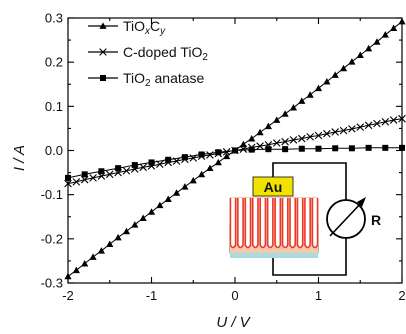 Image resolution: width=406 pixels, height=334 pixels. What do you see at coordinates (376, 220) in the screenshot?
I see `resistor-label: R` at bounding box center [376, 220].